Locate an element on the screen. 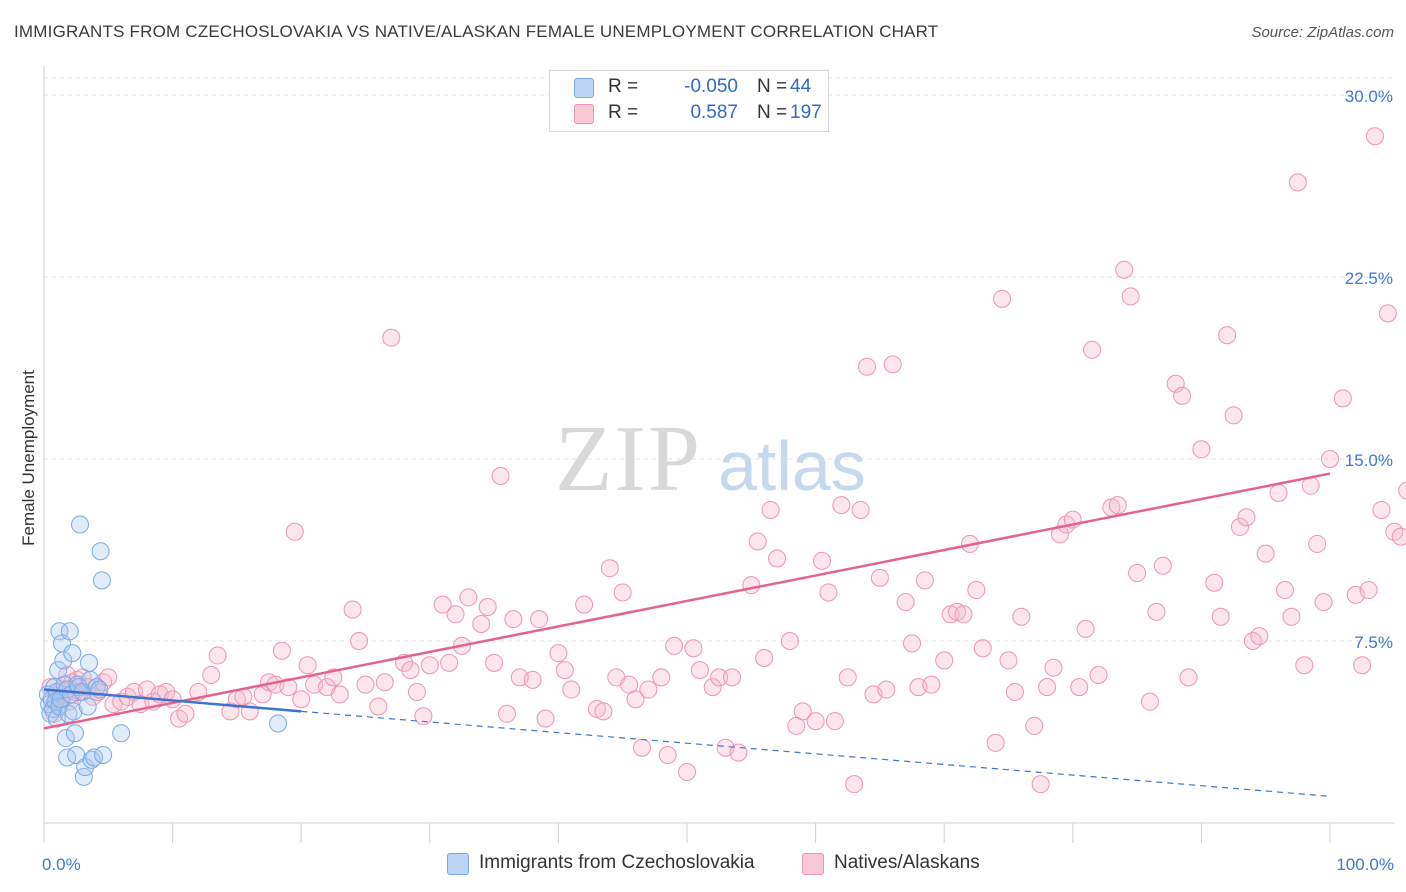 This screenshot has height=892, width=1406. watermark: ZIP atlas is located at coordinates (710, 459).